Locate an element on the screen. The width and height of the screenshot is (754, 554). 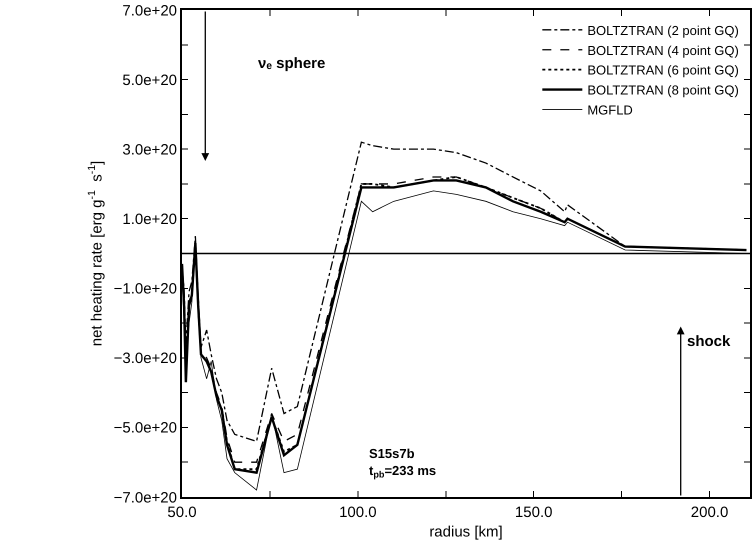
y-tick-label: 7.0e+20 is located at coordinates (149, 11).